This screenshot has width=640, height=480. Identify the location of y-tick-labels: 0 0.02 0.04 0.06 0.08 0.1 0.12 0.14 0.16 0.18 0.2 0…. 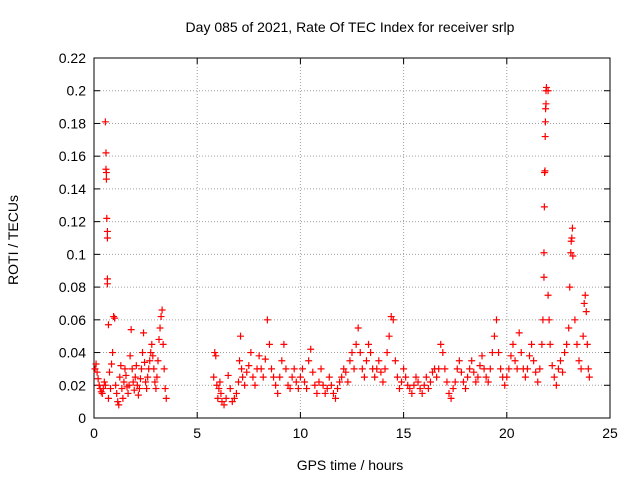
(72, 238).